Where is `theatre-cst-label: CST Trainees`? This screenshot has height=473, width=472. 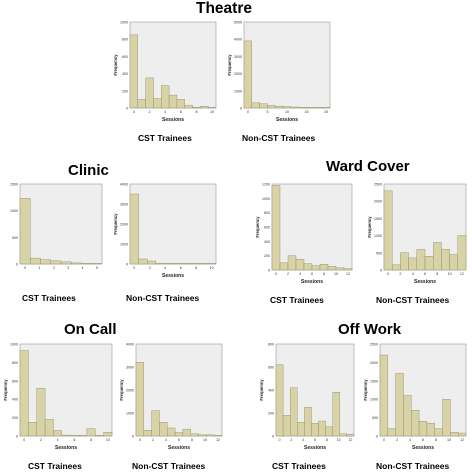
theatre-cst-label: CST Trainees is located at coordinates (165, 138).